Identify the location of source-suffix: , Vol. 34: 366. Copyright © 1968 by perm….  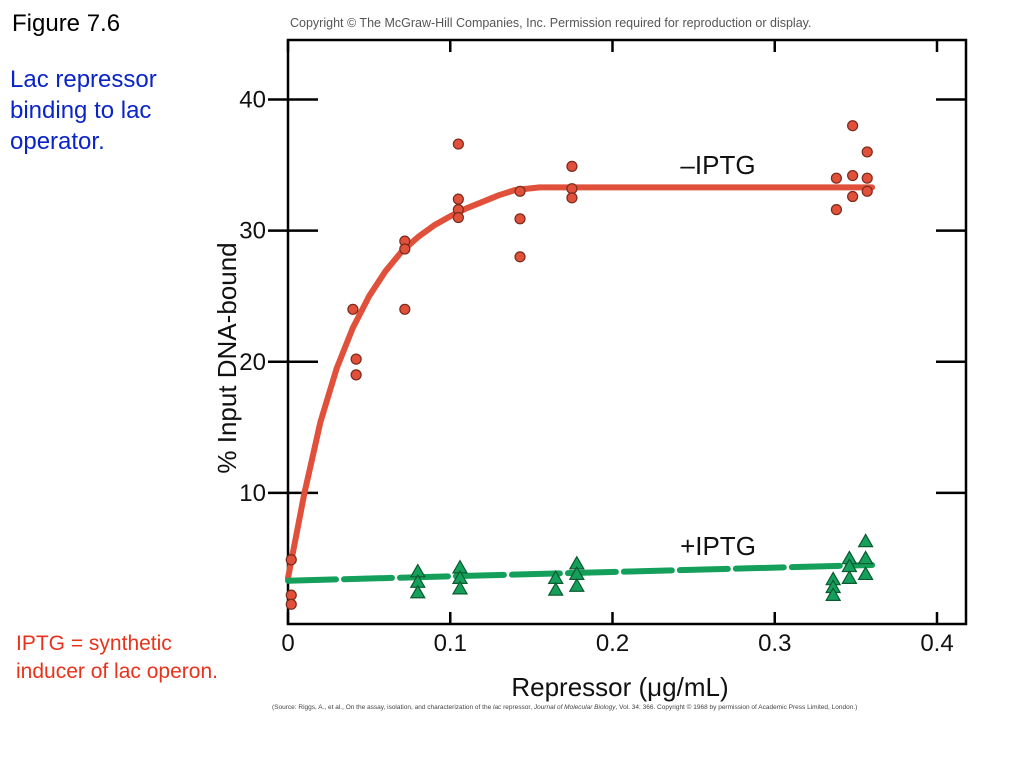
(736, 707).